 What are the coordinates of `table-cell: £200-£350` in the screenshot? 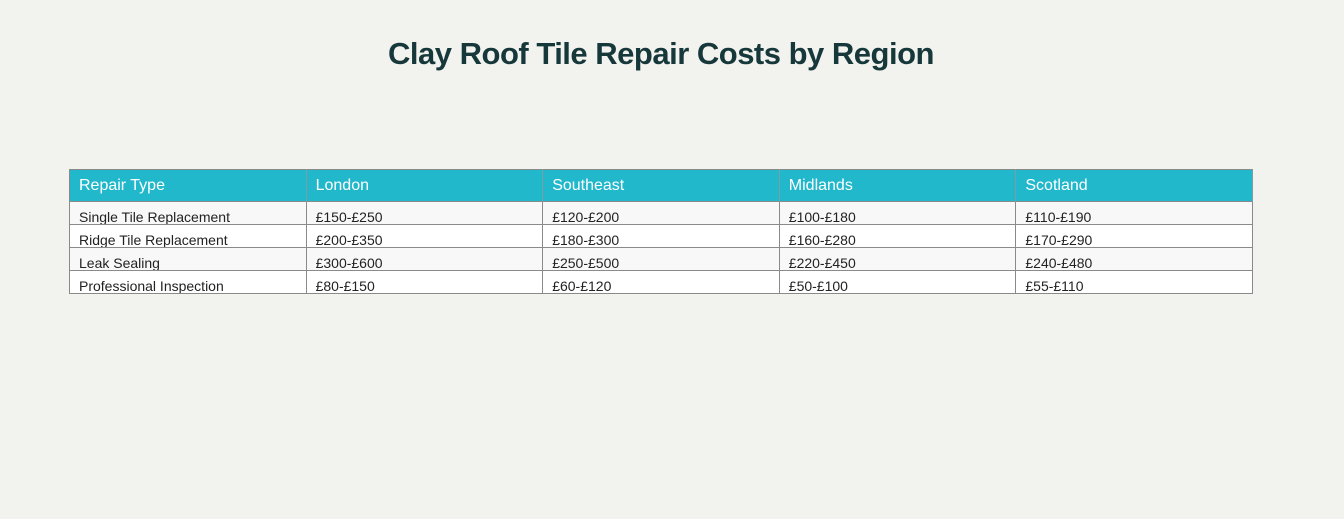 It's located at (425, 236).